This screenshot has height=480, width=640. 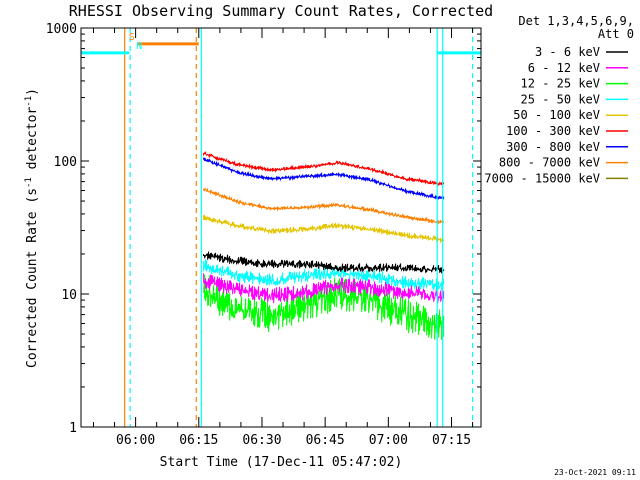 What do you see at coordinates (29, 101) in the screenshot?
I see `y-axis-label-sup2: -1` at bounding box center [29, 101].